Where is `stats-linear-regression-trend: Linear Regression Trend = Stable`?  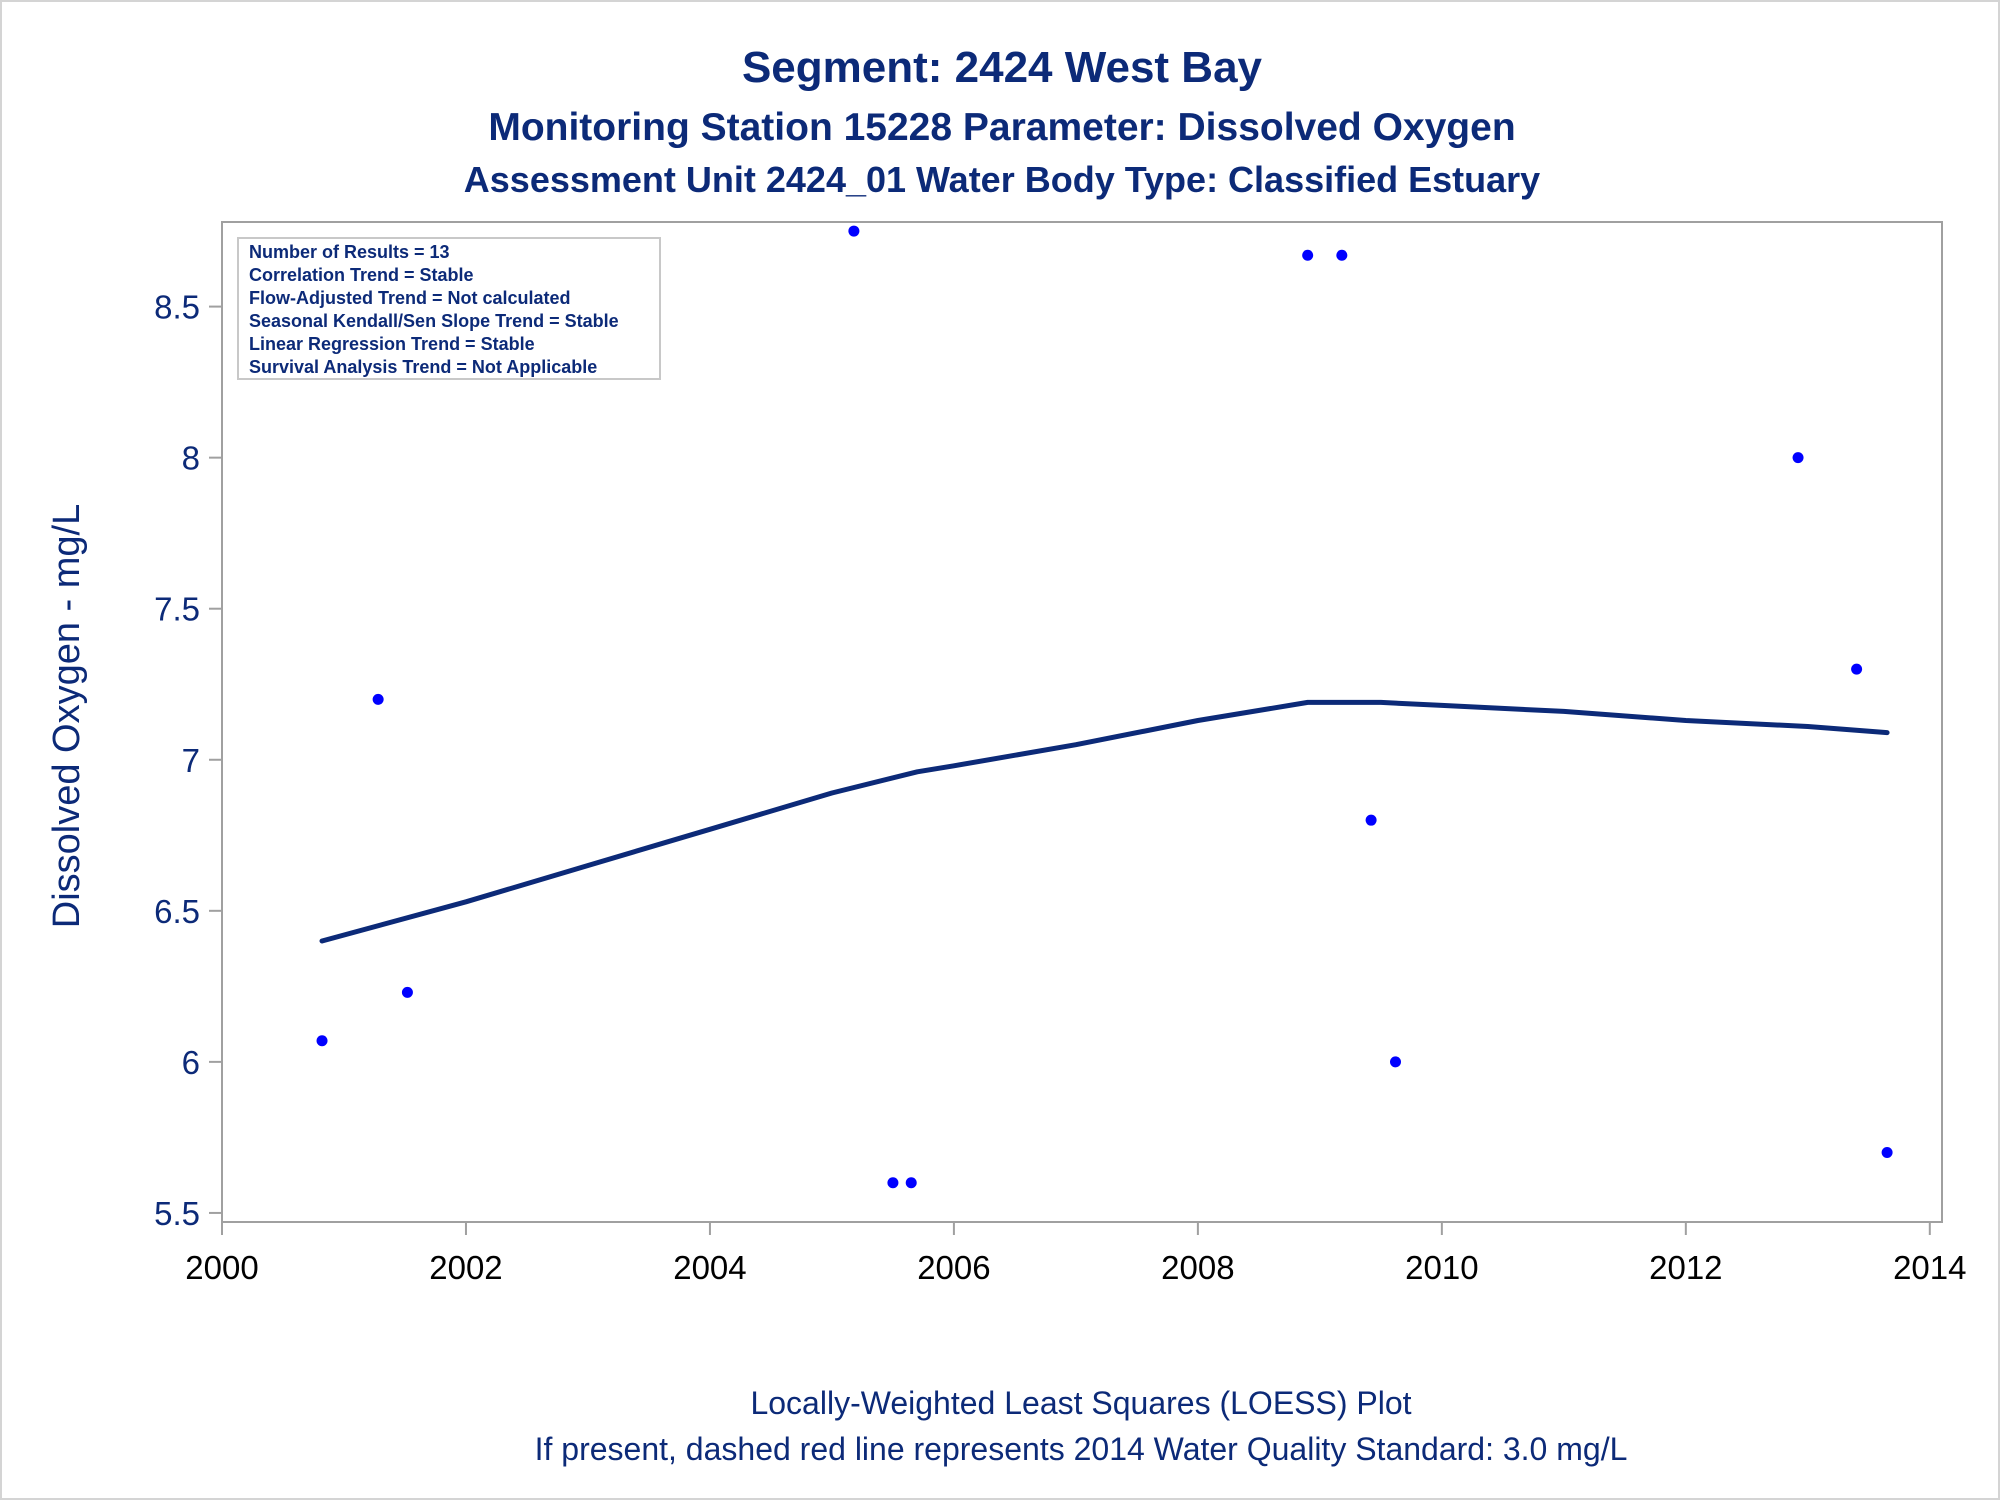 stats-linear-regression-trend: Linear Regression Trend = Stable is located at coordinates (392, 344).